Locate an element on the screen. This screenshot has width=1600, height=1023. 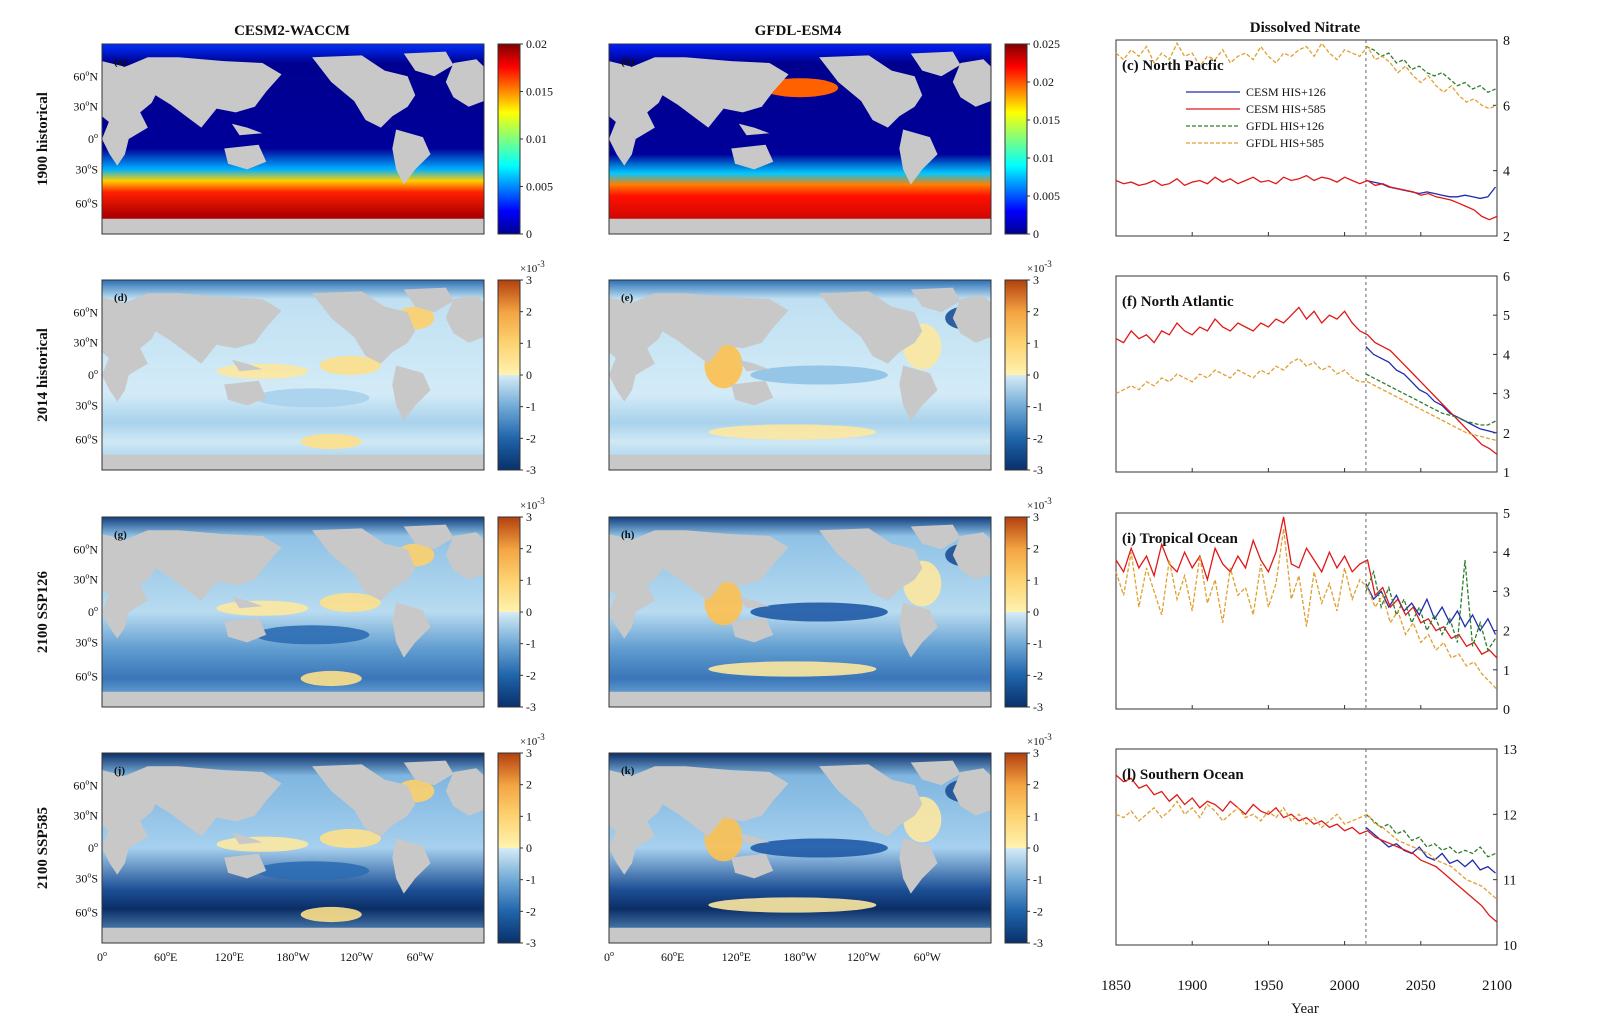
y-tick: 0 is located at coordinates (1506, 710).